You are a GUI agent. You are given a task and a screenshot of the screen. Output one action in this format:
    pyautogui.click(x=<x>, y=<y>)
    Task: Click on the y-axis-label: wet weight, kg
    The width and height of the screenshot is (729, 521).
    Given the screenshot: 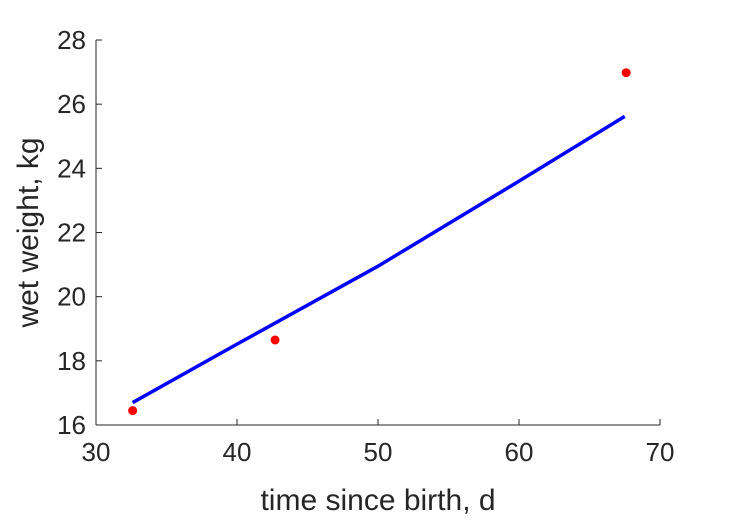 What is the action you would take?
    pyautogui.click(x=28, y=232)
    